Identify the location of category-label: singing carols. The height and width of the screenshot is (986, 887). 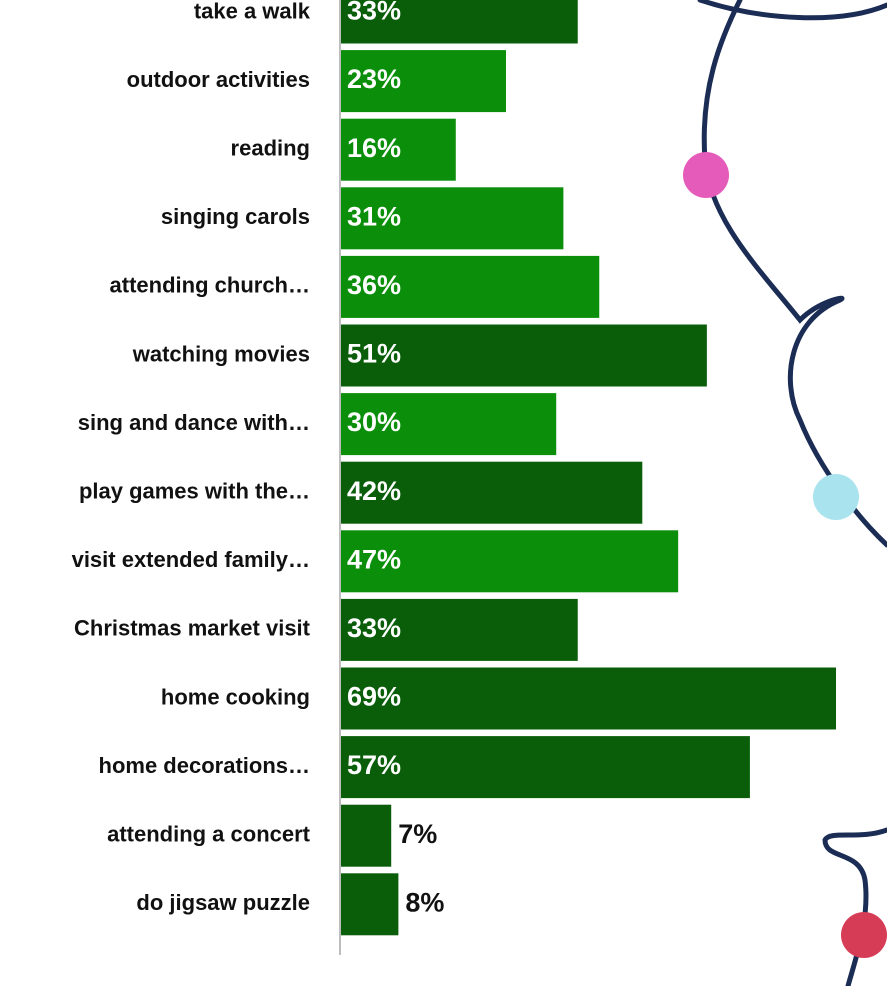
(235, 216).